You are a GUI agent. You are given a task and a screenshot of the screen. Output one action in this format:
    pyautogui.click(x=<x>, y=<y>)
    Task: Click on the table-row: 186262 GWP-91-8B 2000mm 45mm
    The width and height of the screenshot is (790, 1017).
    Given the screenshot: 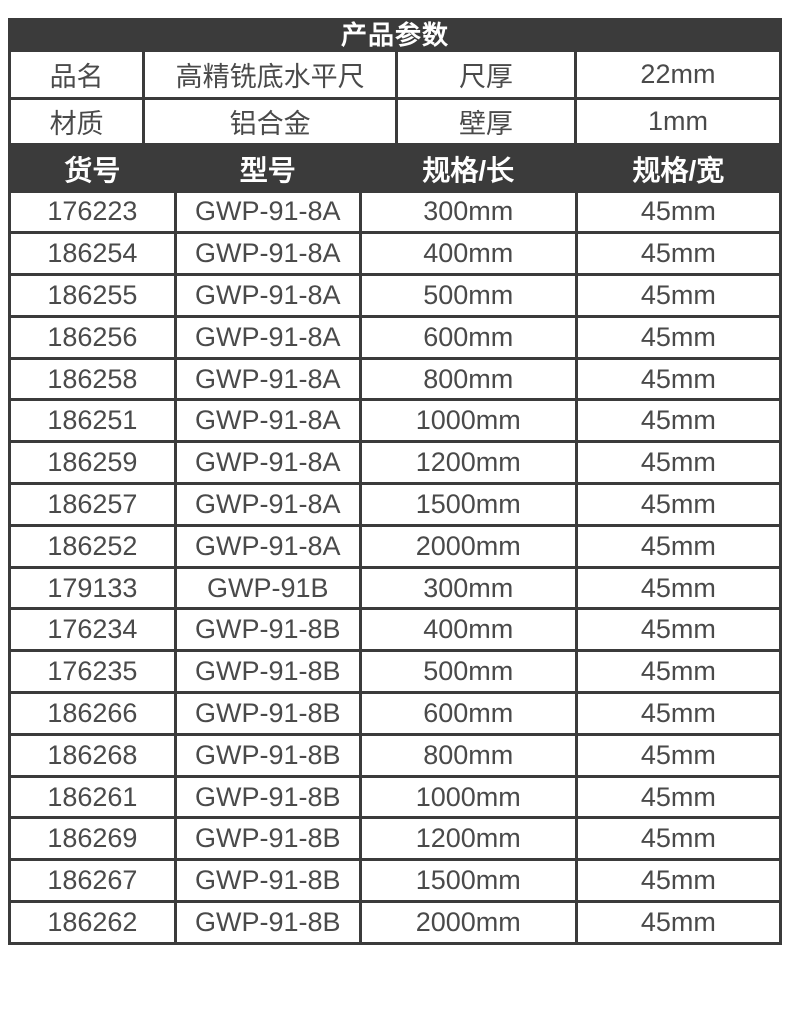 What is the action you would take?
    pyautogui.click(x=395, y=922)
    